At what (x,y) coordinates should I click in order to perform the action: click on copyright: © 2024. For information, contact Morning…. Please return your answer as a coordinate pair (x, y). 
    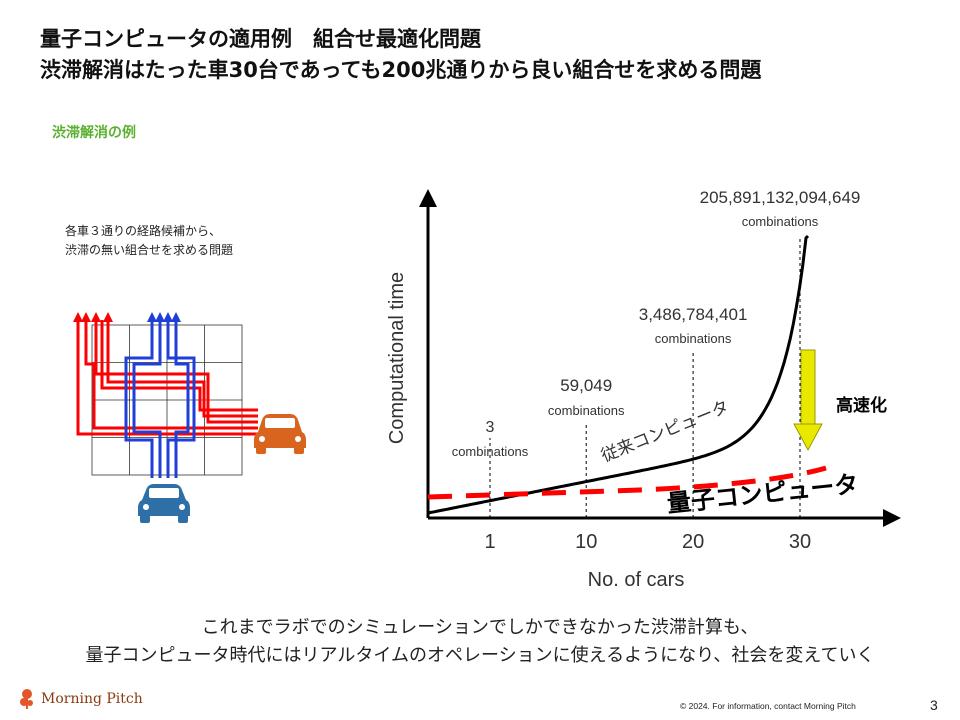
    Looking at the image, I should click on (768, 706).